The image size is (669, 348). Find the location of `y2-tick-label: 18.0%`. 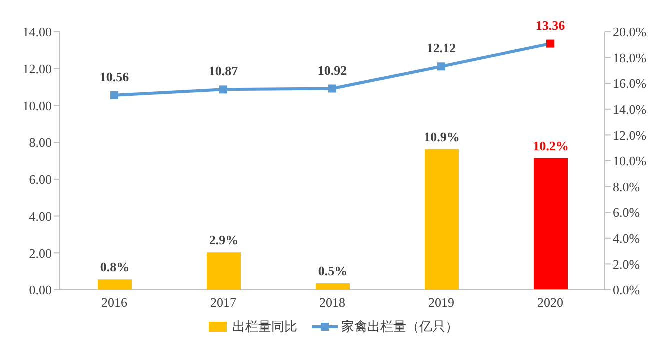

y2-tick-label: 18.0% is located at coordinates (630, 58).